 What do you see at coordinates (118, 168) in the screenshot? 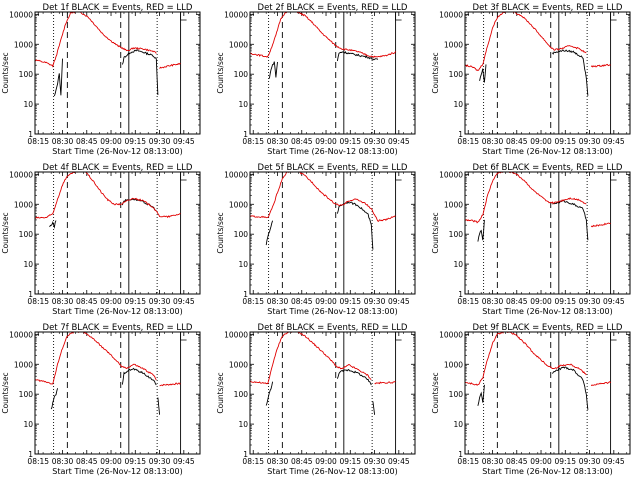
I see `panel-title: Det 4f BLACK = Events, RED = LLD` at bounding box center [118, 168].